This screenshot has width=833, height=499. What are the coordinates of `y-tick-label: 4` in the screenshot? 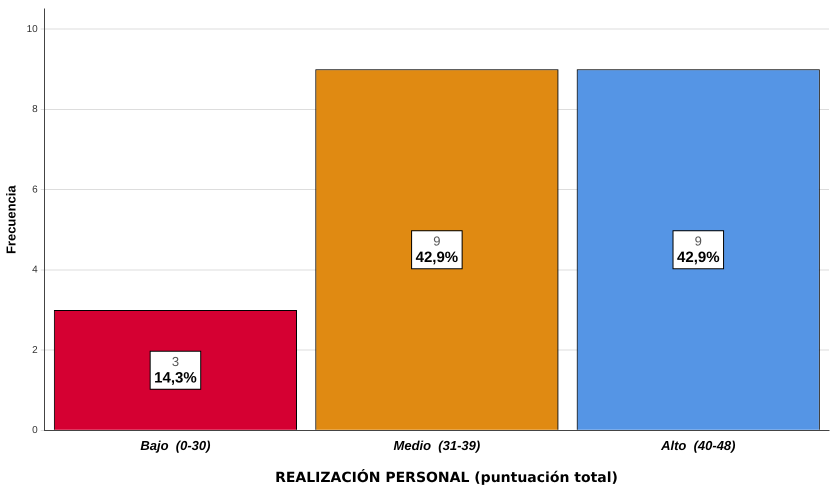 It's located at (35, 270).